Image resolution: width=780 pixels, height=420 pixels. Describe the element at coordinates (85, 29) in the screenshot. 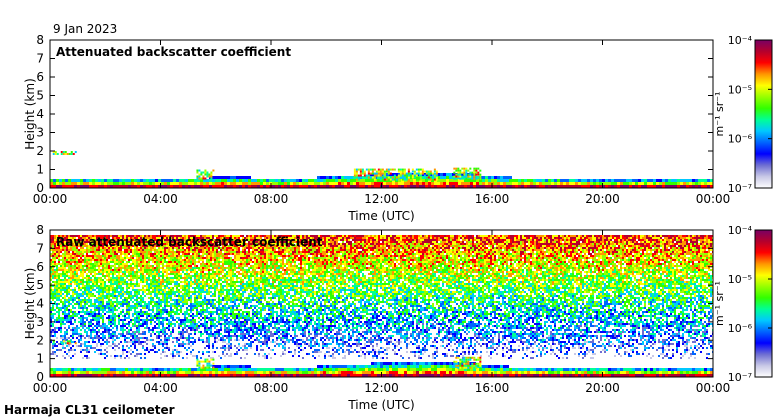

I see `date-label: 9 Jan 2023` at that location.